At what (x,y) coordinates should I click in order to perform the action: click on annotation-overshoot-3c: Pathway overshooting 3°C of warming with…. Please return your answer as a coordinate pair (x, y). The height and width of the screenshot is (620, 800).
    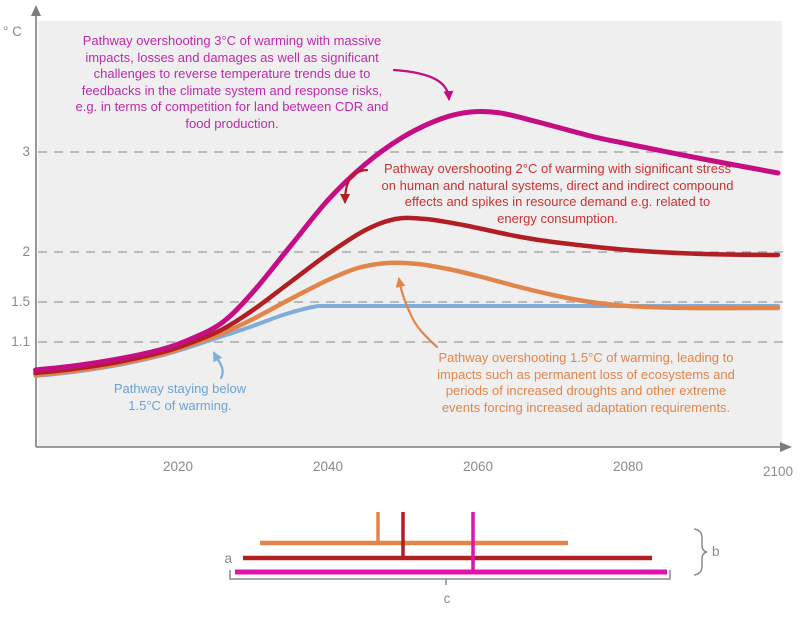
    Looking at the image, I should click on (232, 82).